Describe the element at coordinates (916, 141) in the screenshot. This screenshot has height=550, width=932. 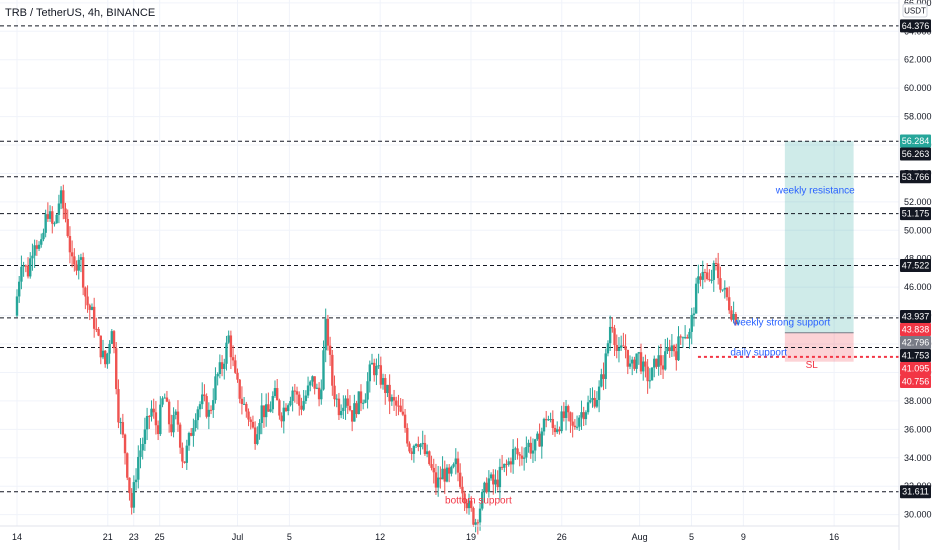
I see `price-tag-label: 56.284` at that location.